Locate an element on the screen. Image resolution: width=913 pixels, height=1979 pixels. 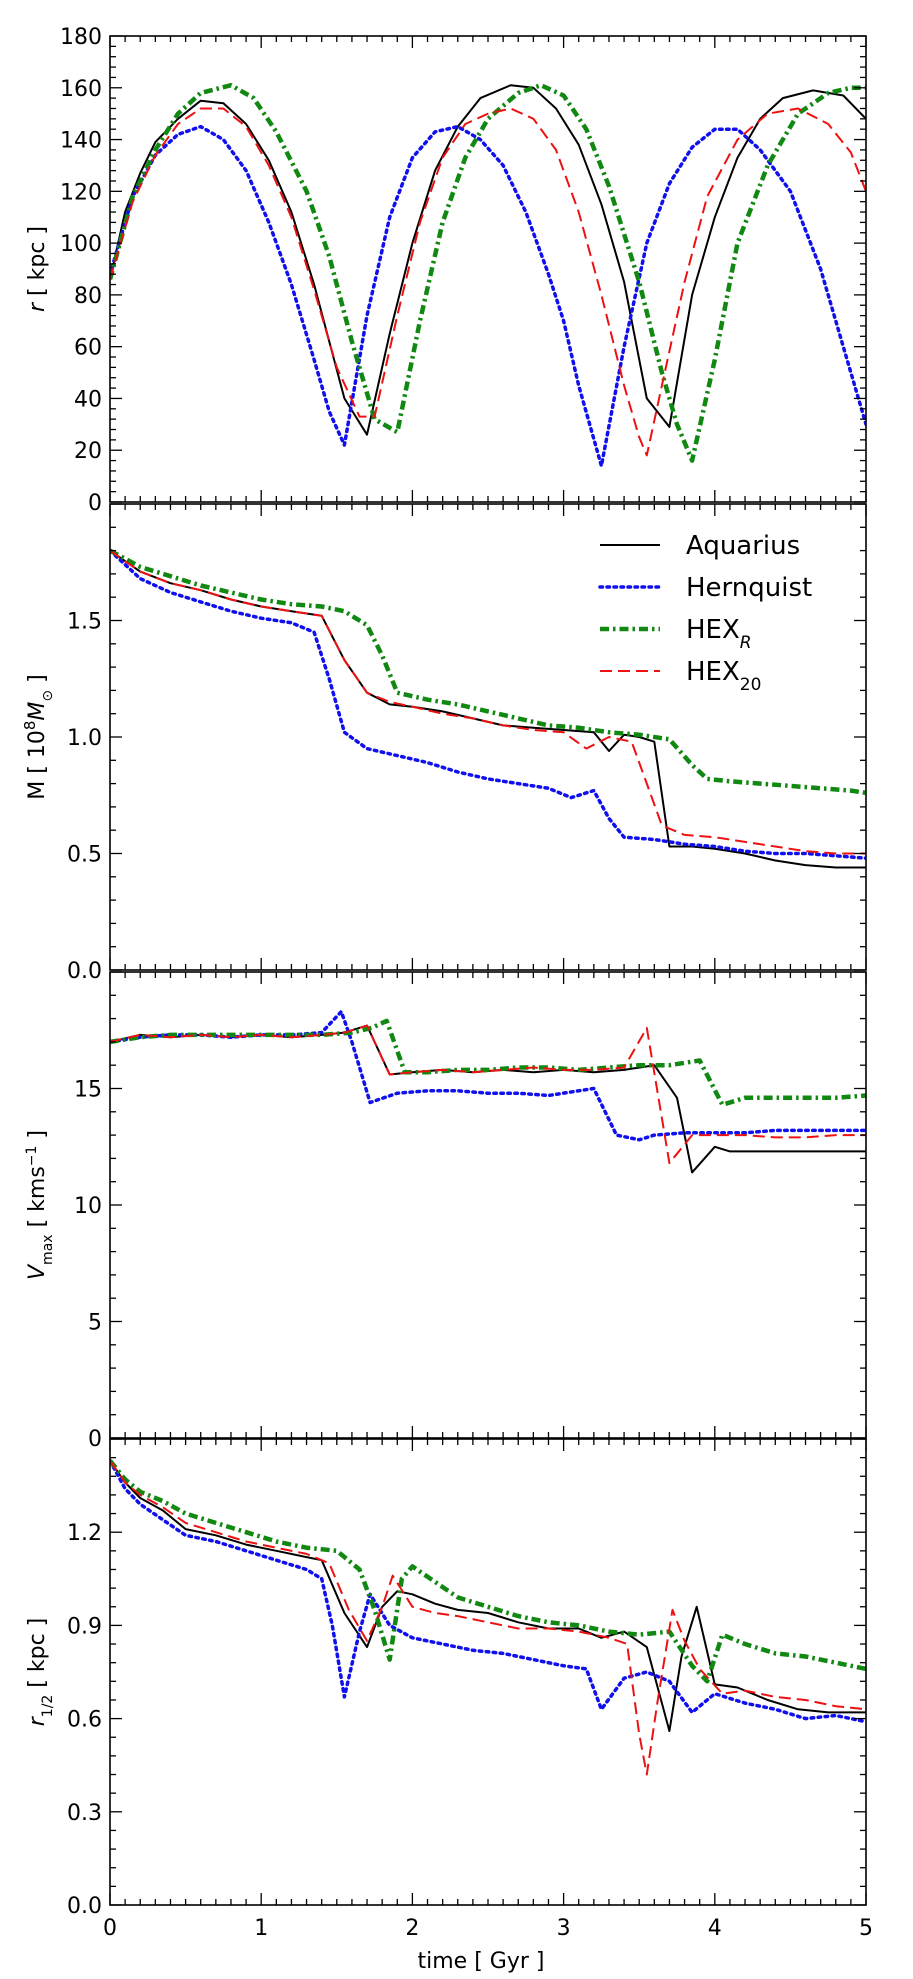
y-tick-label: 80 is located at coordinates (88, 296).